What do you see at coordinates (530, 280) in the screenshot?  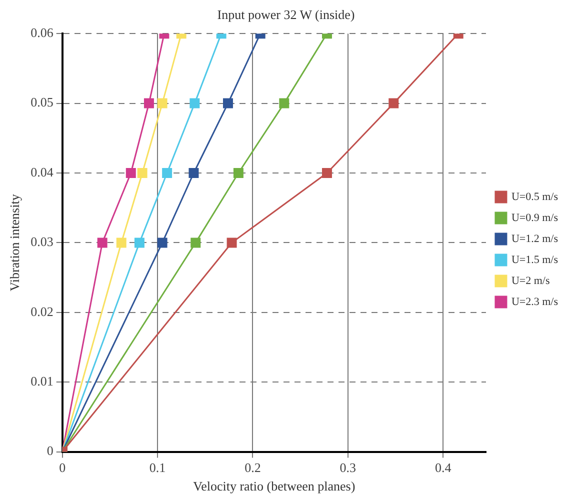 I see `legend-label: U=2 m/s` at bounding box center [530, 280].